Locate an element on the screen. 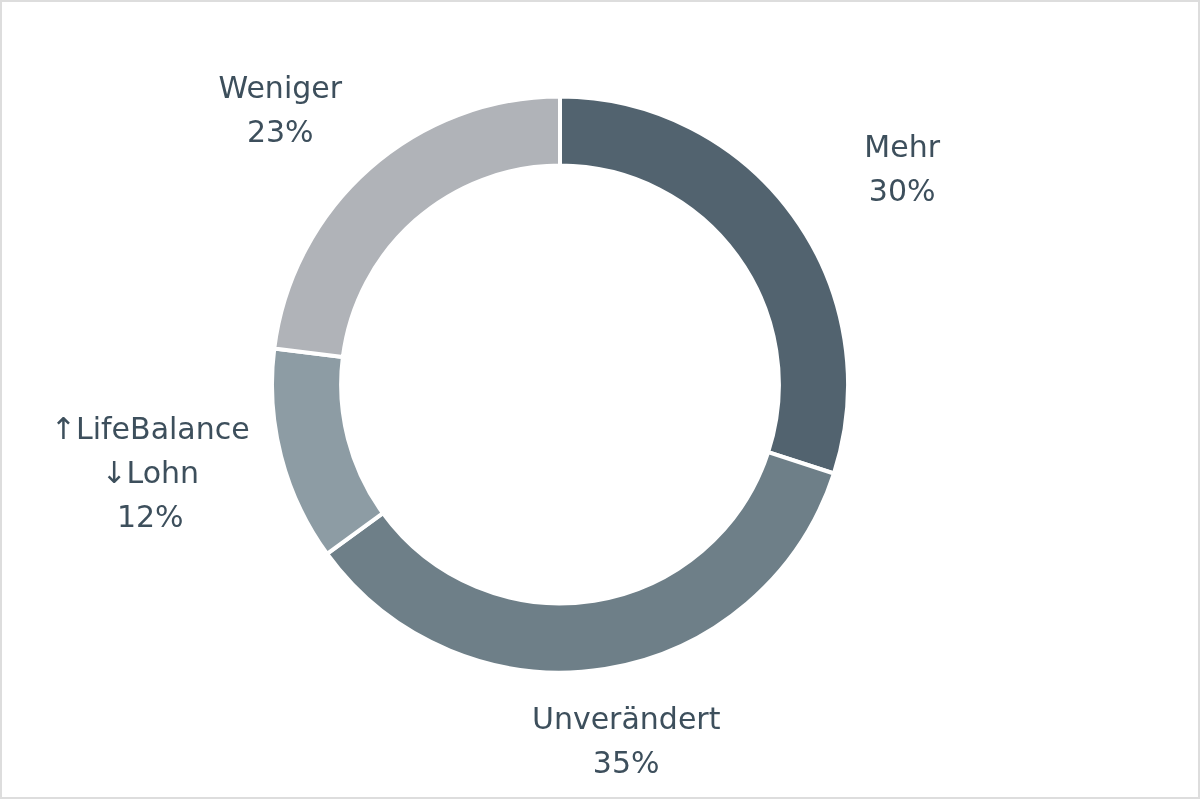 The image size is (1200, 799). slice-label: Unverändert is located at coordinates (626, 718).